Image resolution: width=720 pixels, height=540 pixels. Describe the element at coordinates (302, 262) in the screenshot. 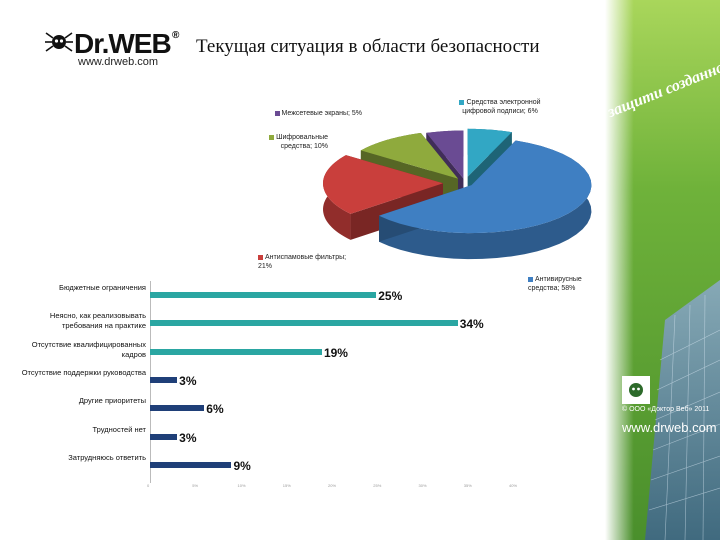

I see `pie-label-antispam-text: Антиспамовые фильтры; 21%` at that location.